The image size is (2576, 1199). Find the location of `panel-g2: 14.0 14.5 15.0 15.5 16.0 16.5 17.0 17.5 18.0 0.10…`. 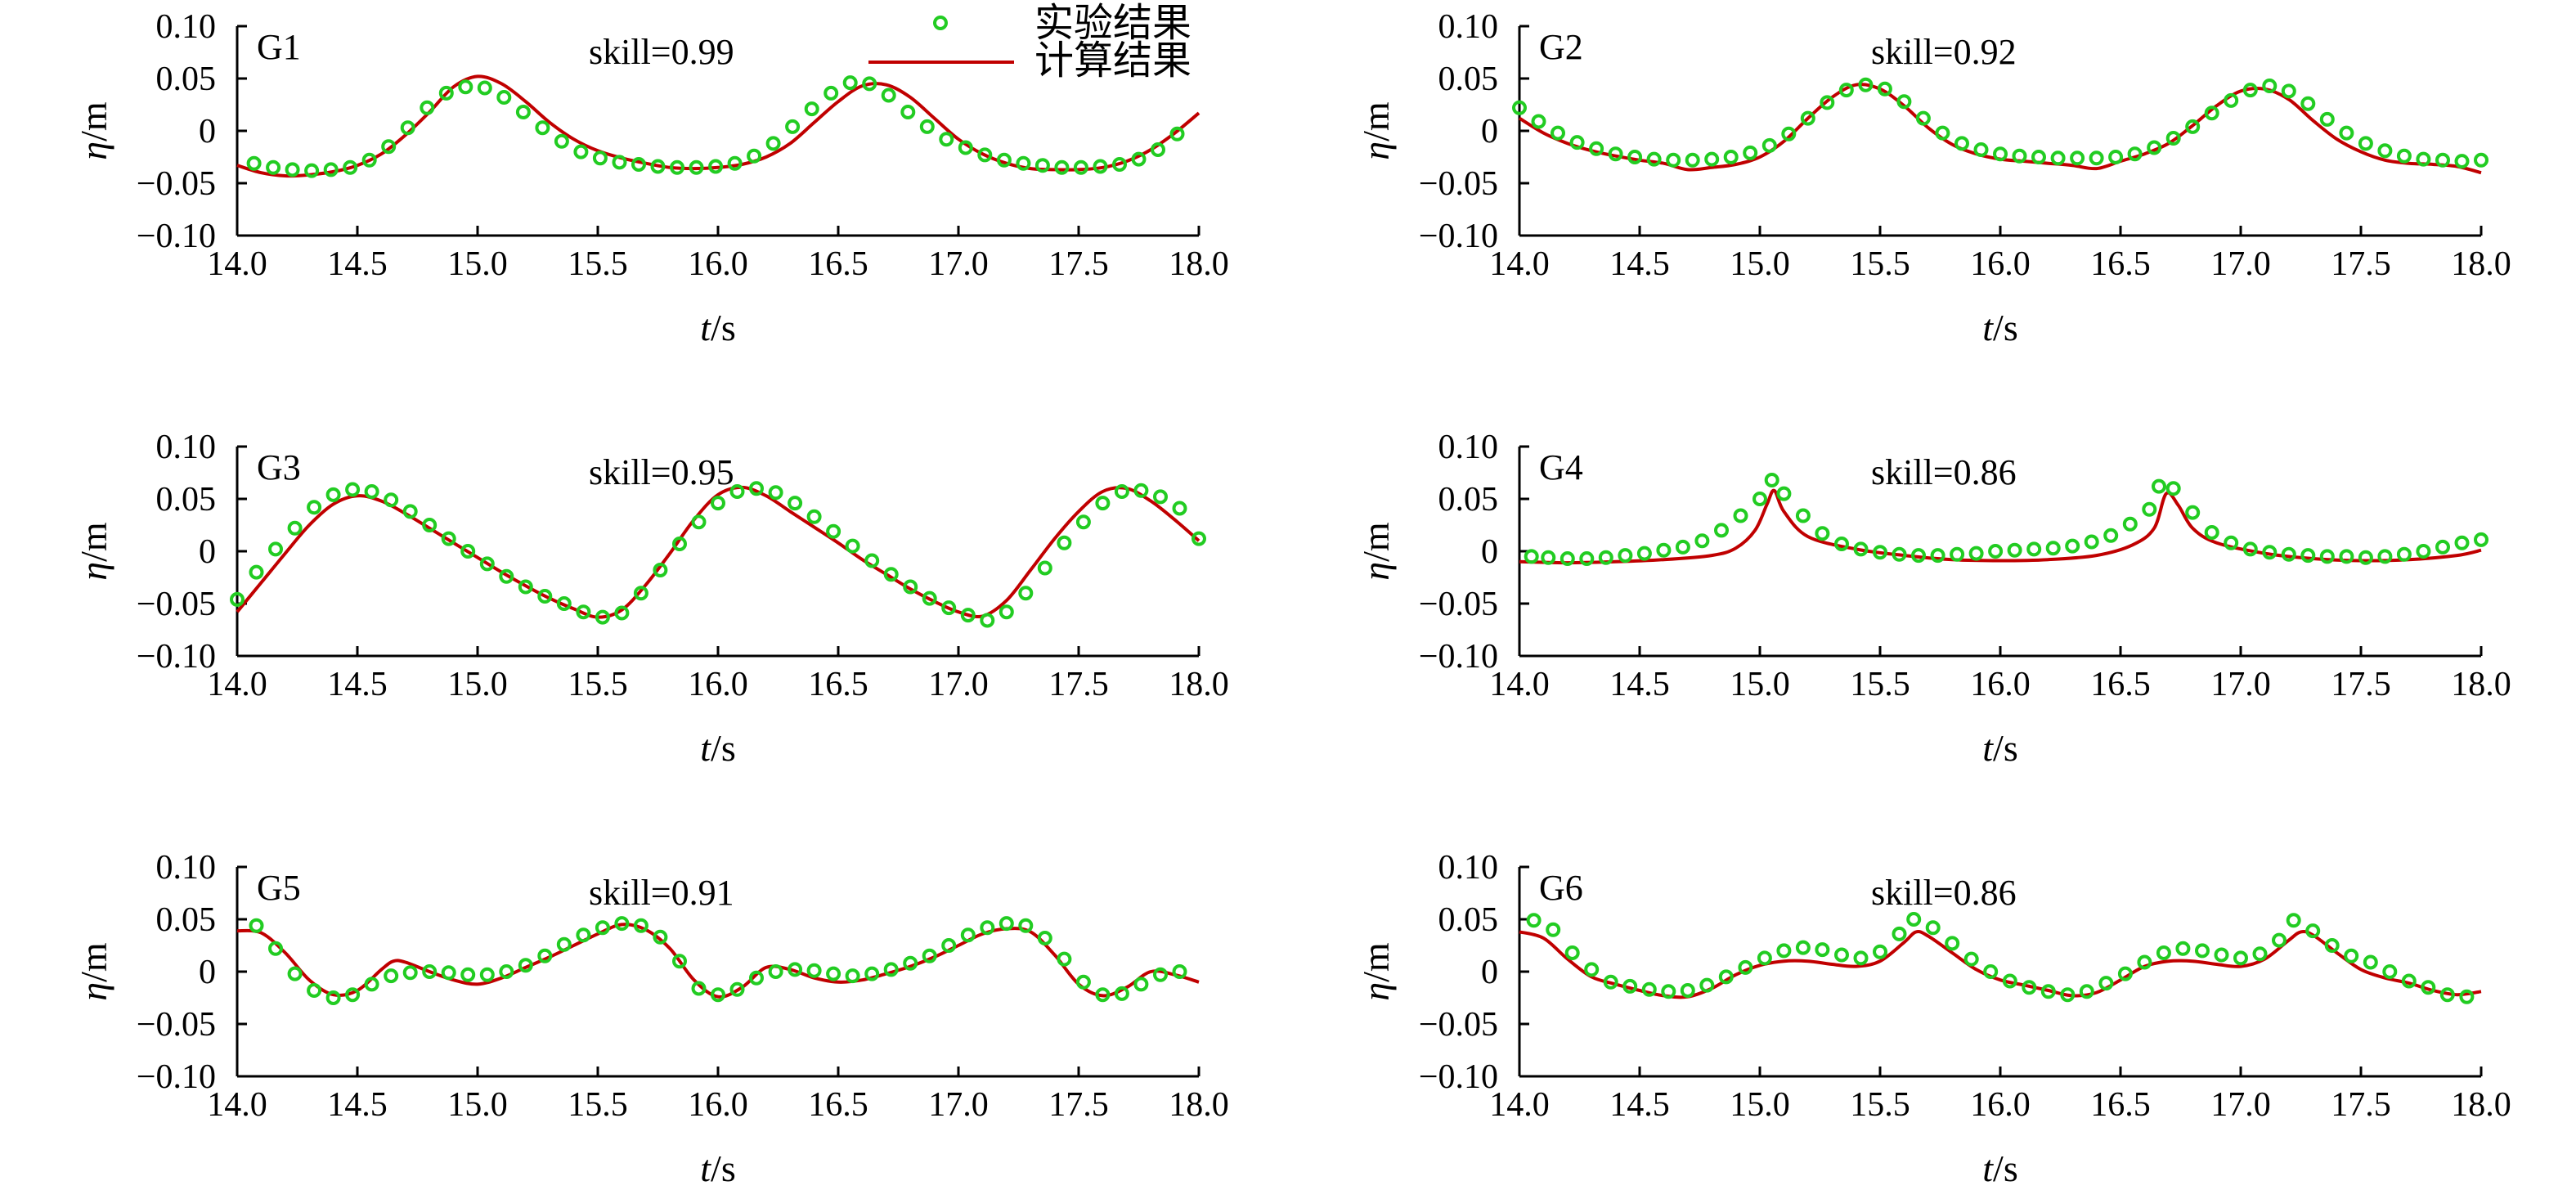

panel-g2: 14.0 14.5 15.0 15.5 16.0 16.5 17.0 17.5 18.0 0.10… is located at coordinates (1933, 178).